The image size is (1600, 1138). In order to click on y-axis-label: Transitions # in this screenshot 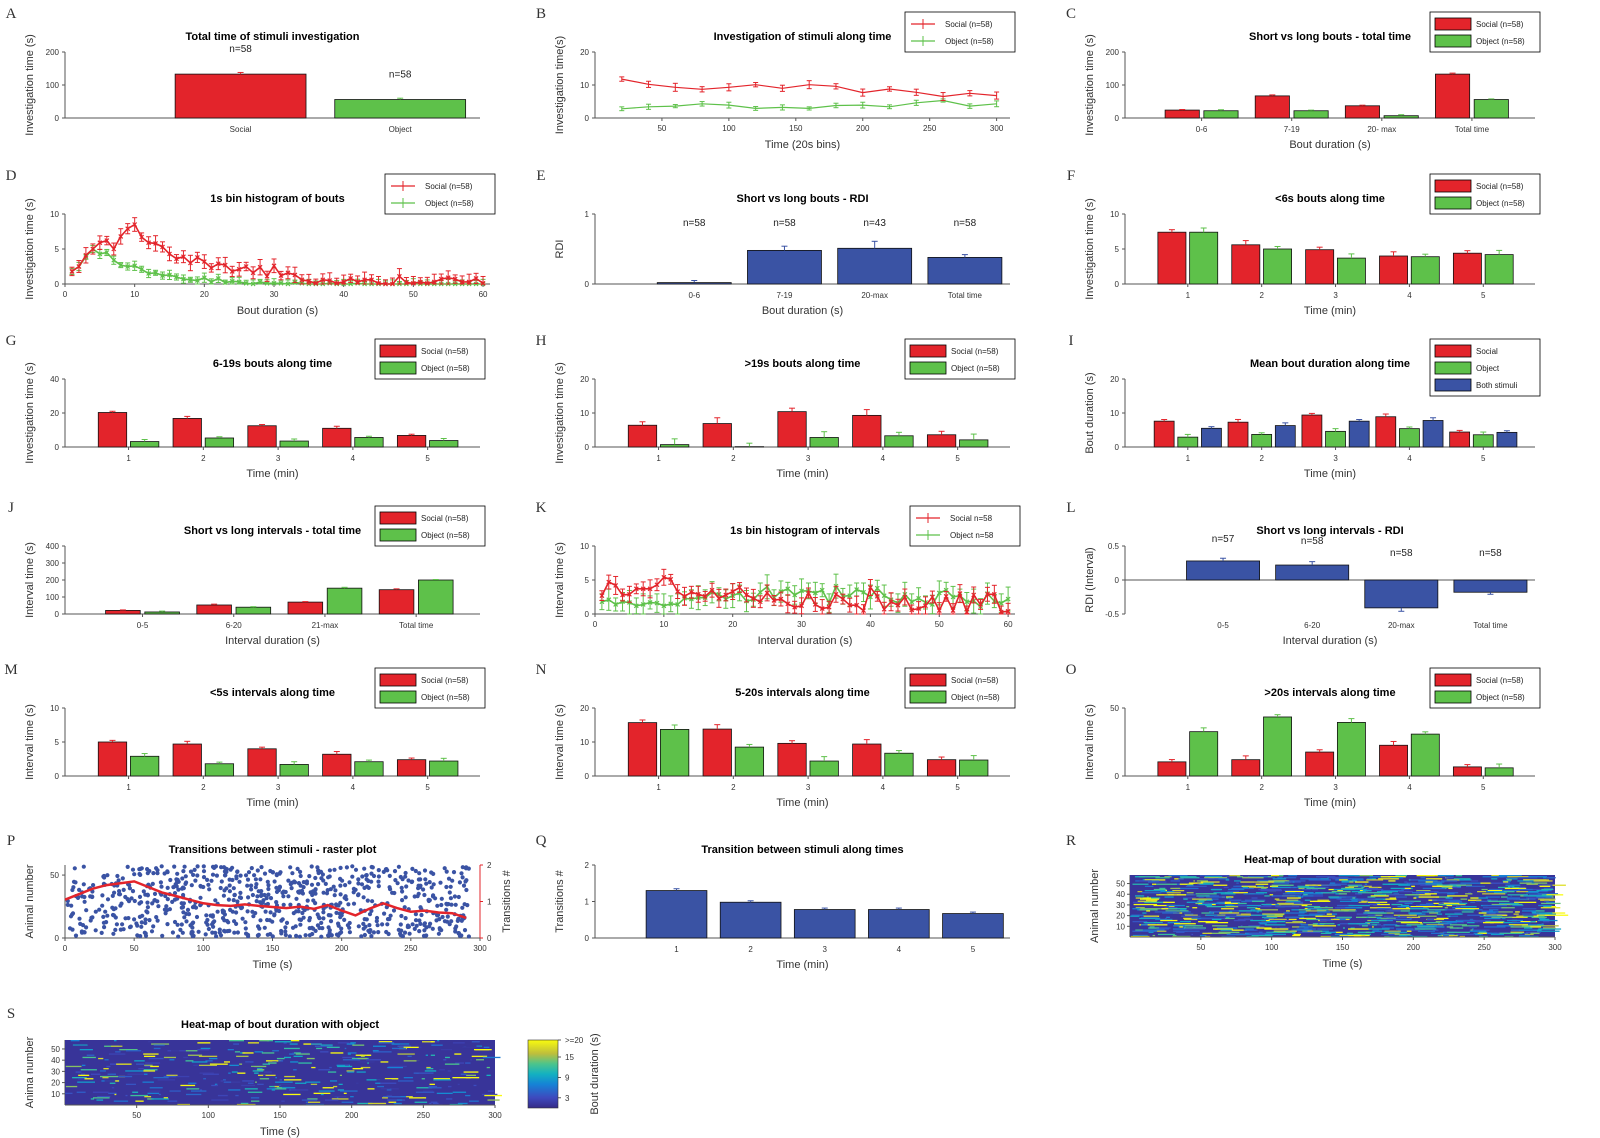, I will do `click(560, 900)`.